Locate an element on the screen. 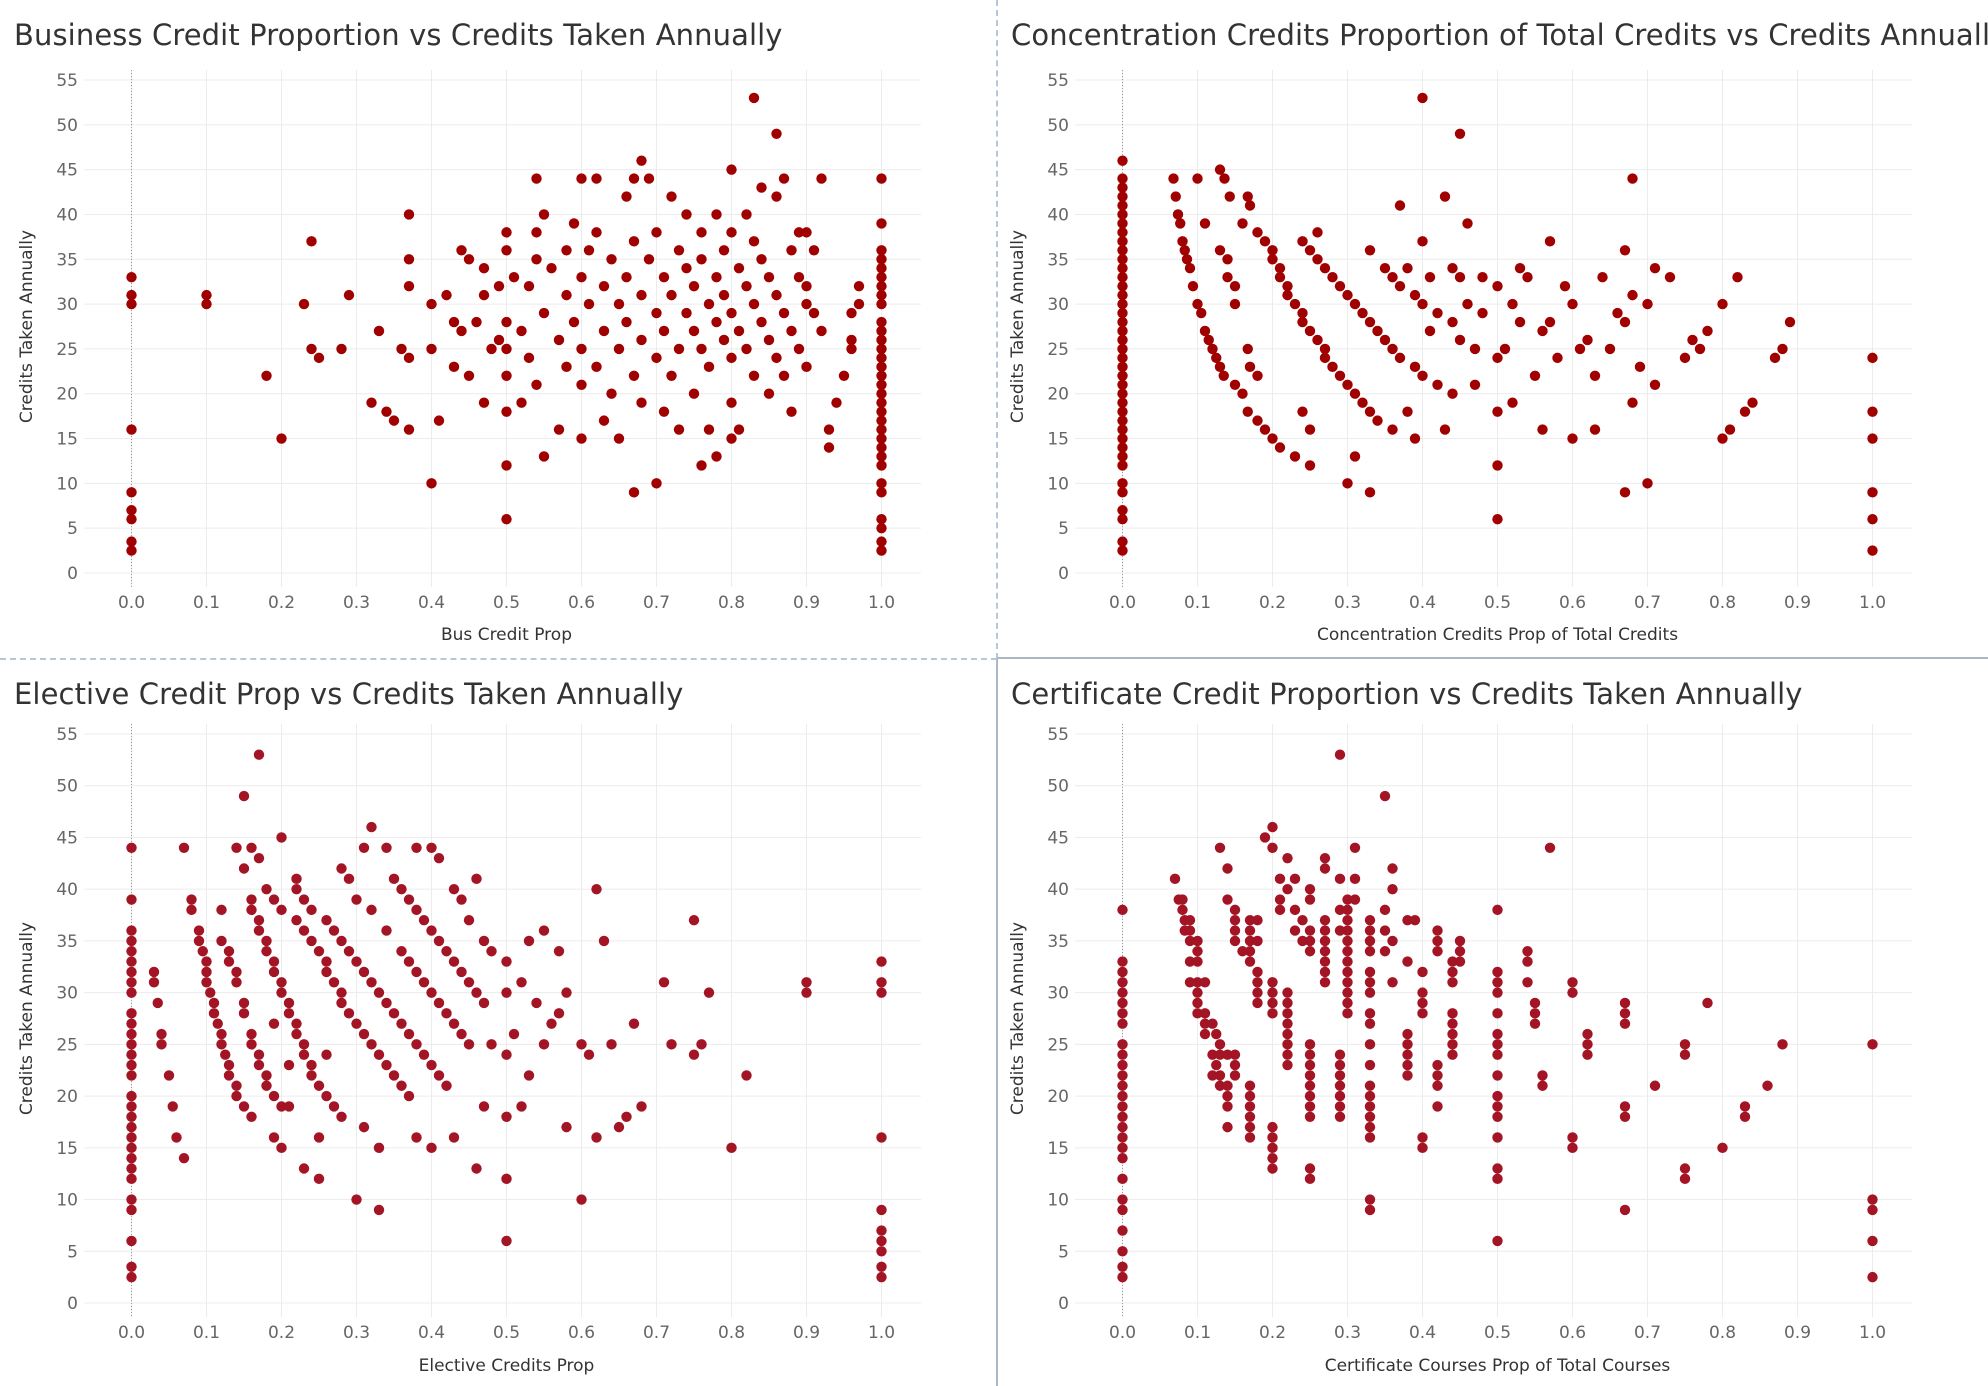 This screenshot has width=1988, height=1386. x-tick-label: 0.0 is located at coordinates (131, 603).